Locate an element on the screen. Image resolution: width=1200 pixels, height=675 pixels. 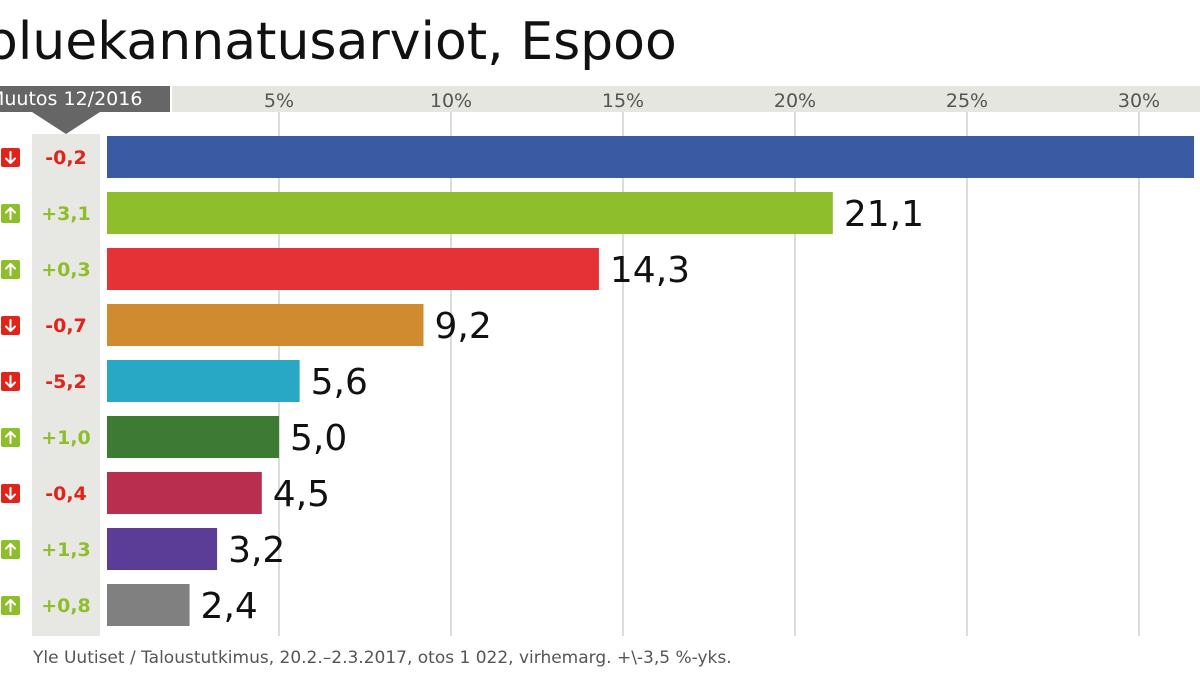
bar-value-label: 14,3 is located at coordinates (650, 270).